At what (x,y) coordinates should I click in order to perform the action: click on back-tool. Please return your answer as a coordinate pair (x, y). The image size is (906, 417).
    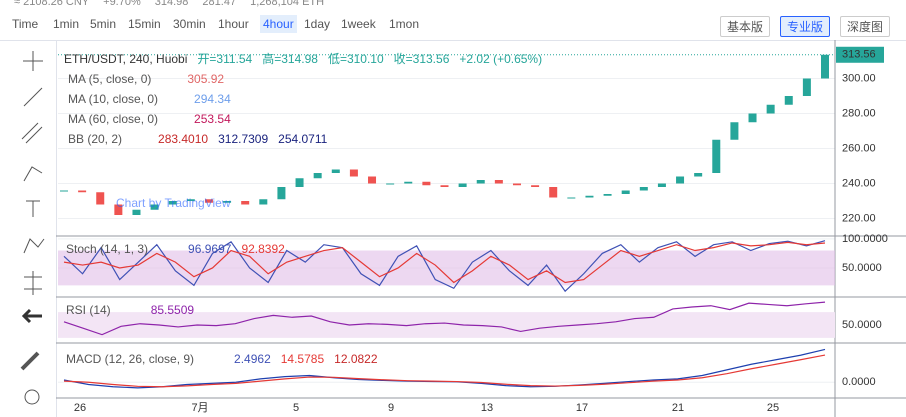
    Looking at the image, I should click on (31, 316).